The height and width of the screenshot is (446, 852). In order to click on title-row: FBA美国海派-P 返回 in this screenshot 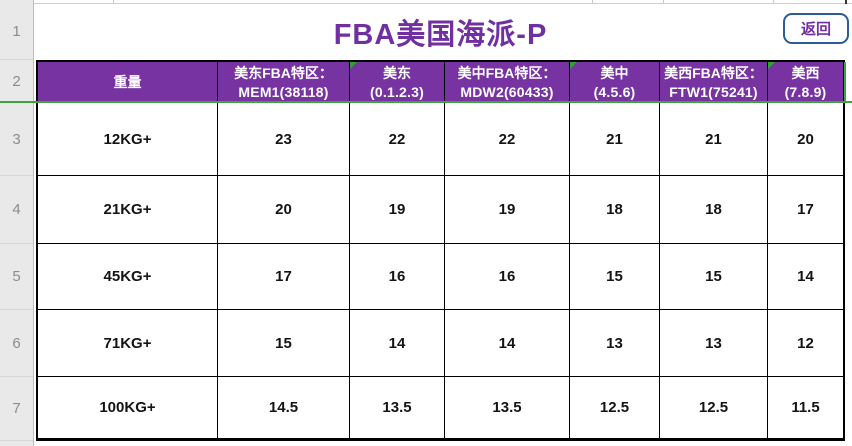, I will do `click(442, 32)`.